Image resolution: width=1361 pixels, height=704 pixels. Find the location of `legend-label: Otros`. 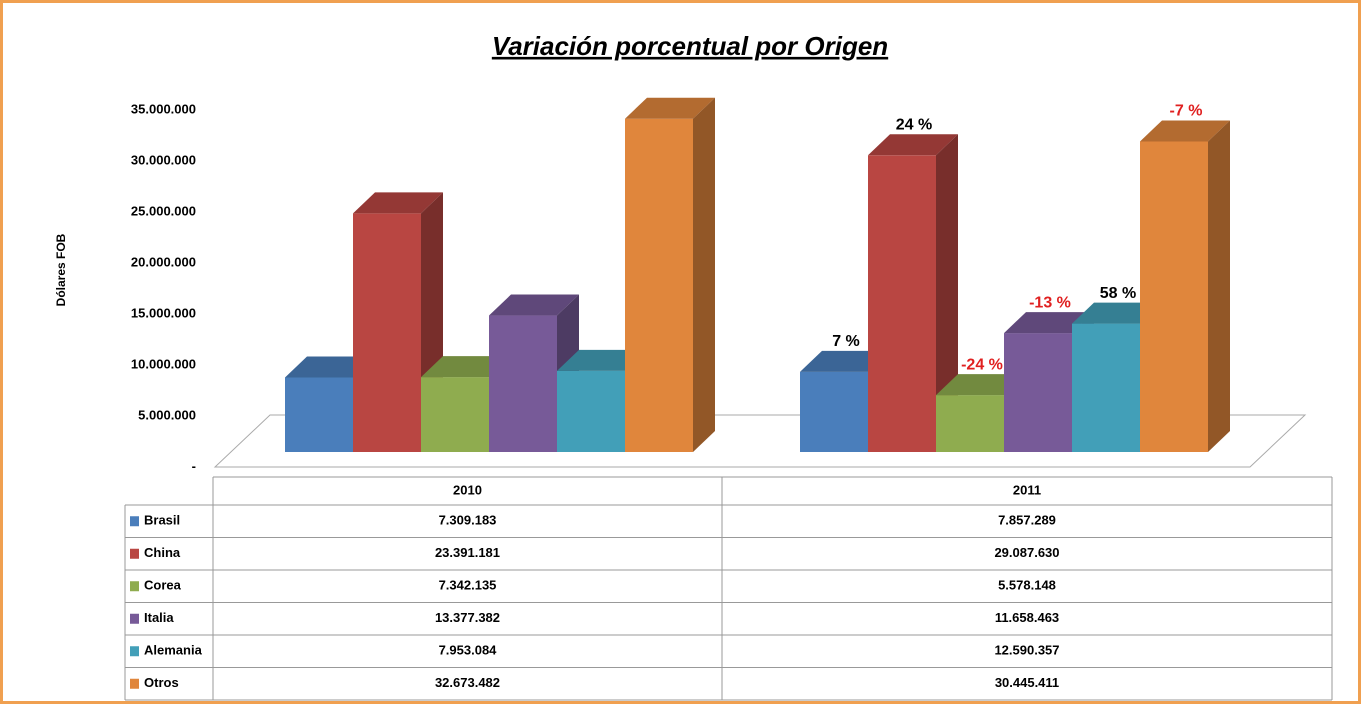

legend-label: Otros is located at coordinates (161, 682).